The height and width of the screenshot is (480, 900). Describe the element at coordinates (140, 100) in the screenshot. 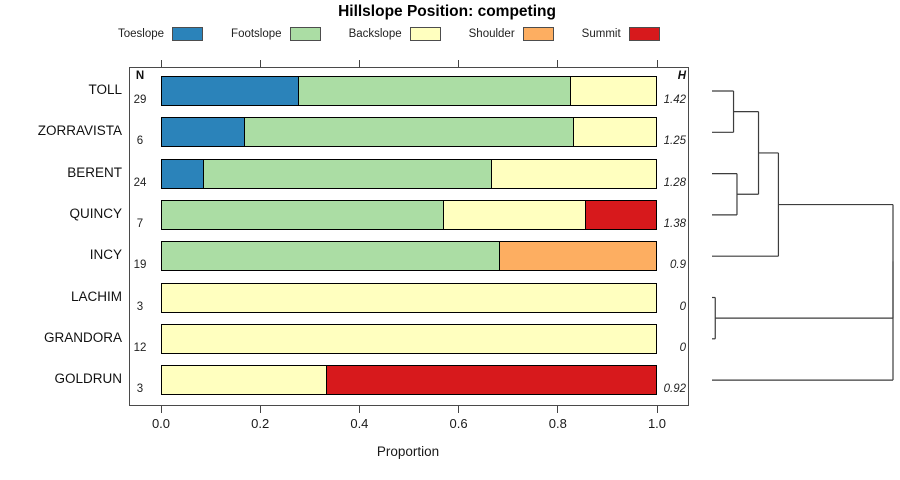

I see `row-n-count: 29` at that location.